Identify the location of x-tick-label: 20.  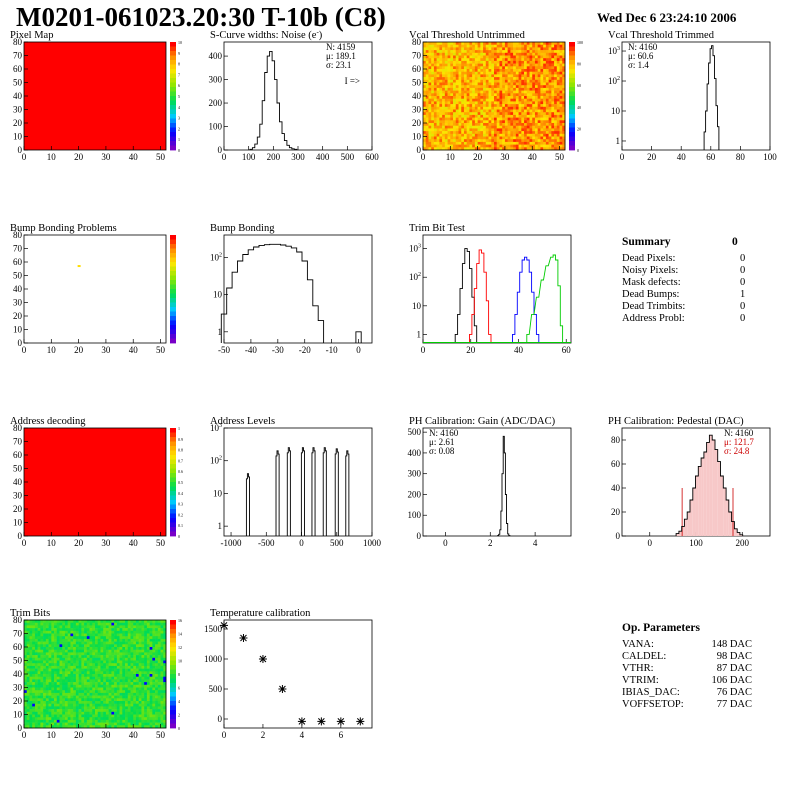
(79, 350).